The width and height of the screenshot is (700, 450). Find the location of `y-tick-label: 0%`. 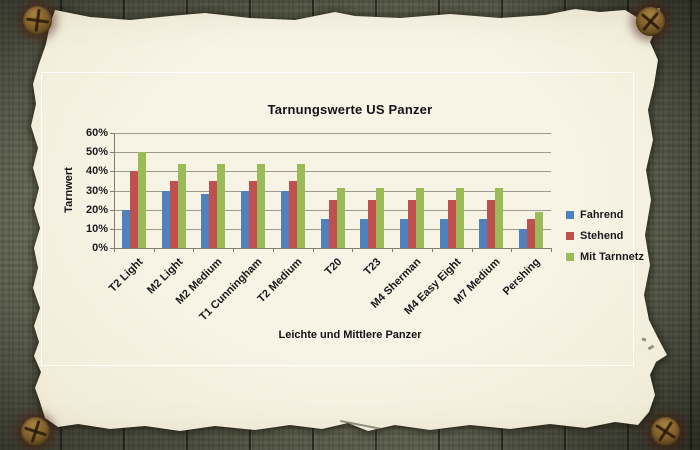

y-tick-label: 0% is located at coordinates (100, 248).